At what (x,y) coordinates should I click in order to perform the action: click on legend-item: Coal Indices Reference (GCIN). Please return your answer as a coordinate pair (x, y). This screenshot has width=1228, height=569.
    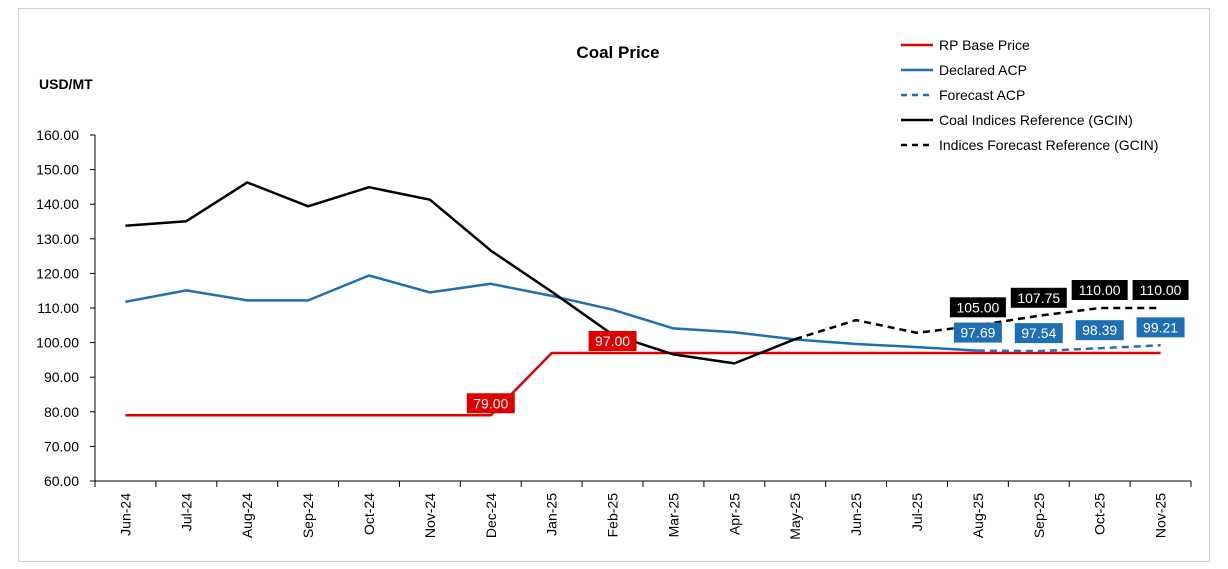
    Looking at the image, I should click on (1017, 120).